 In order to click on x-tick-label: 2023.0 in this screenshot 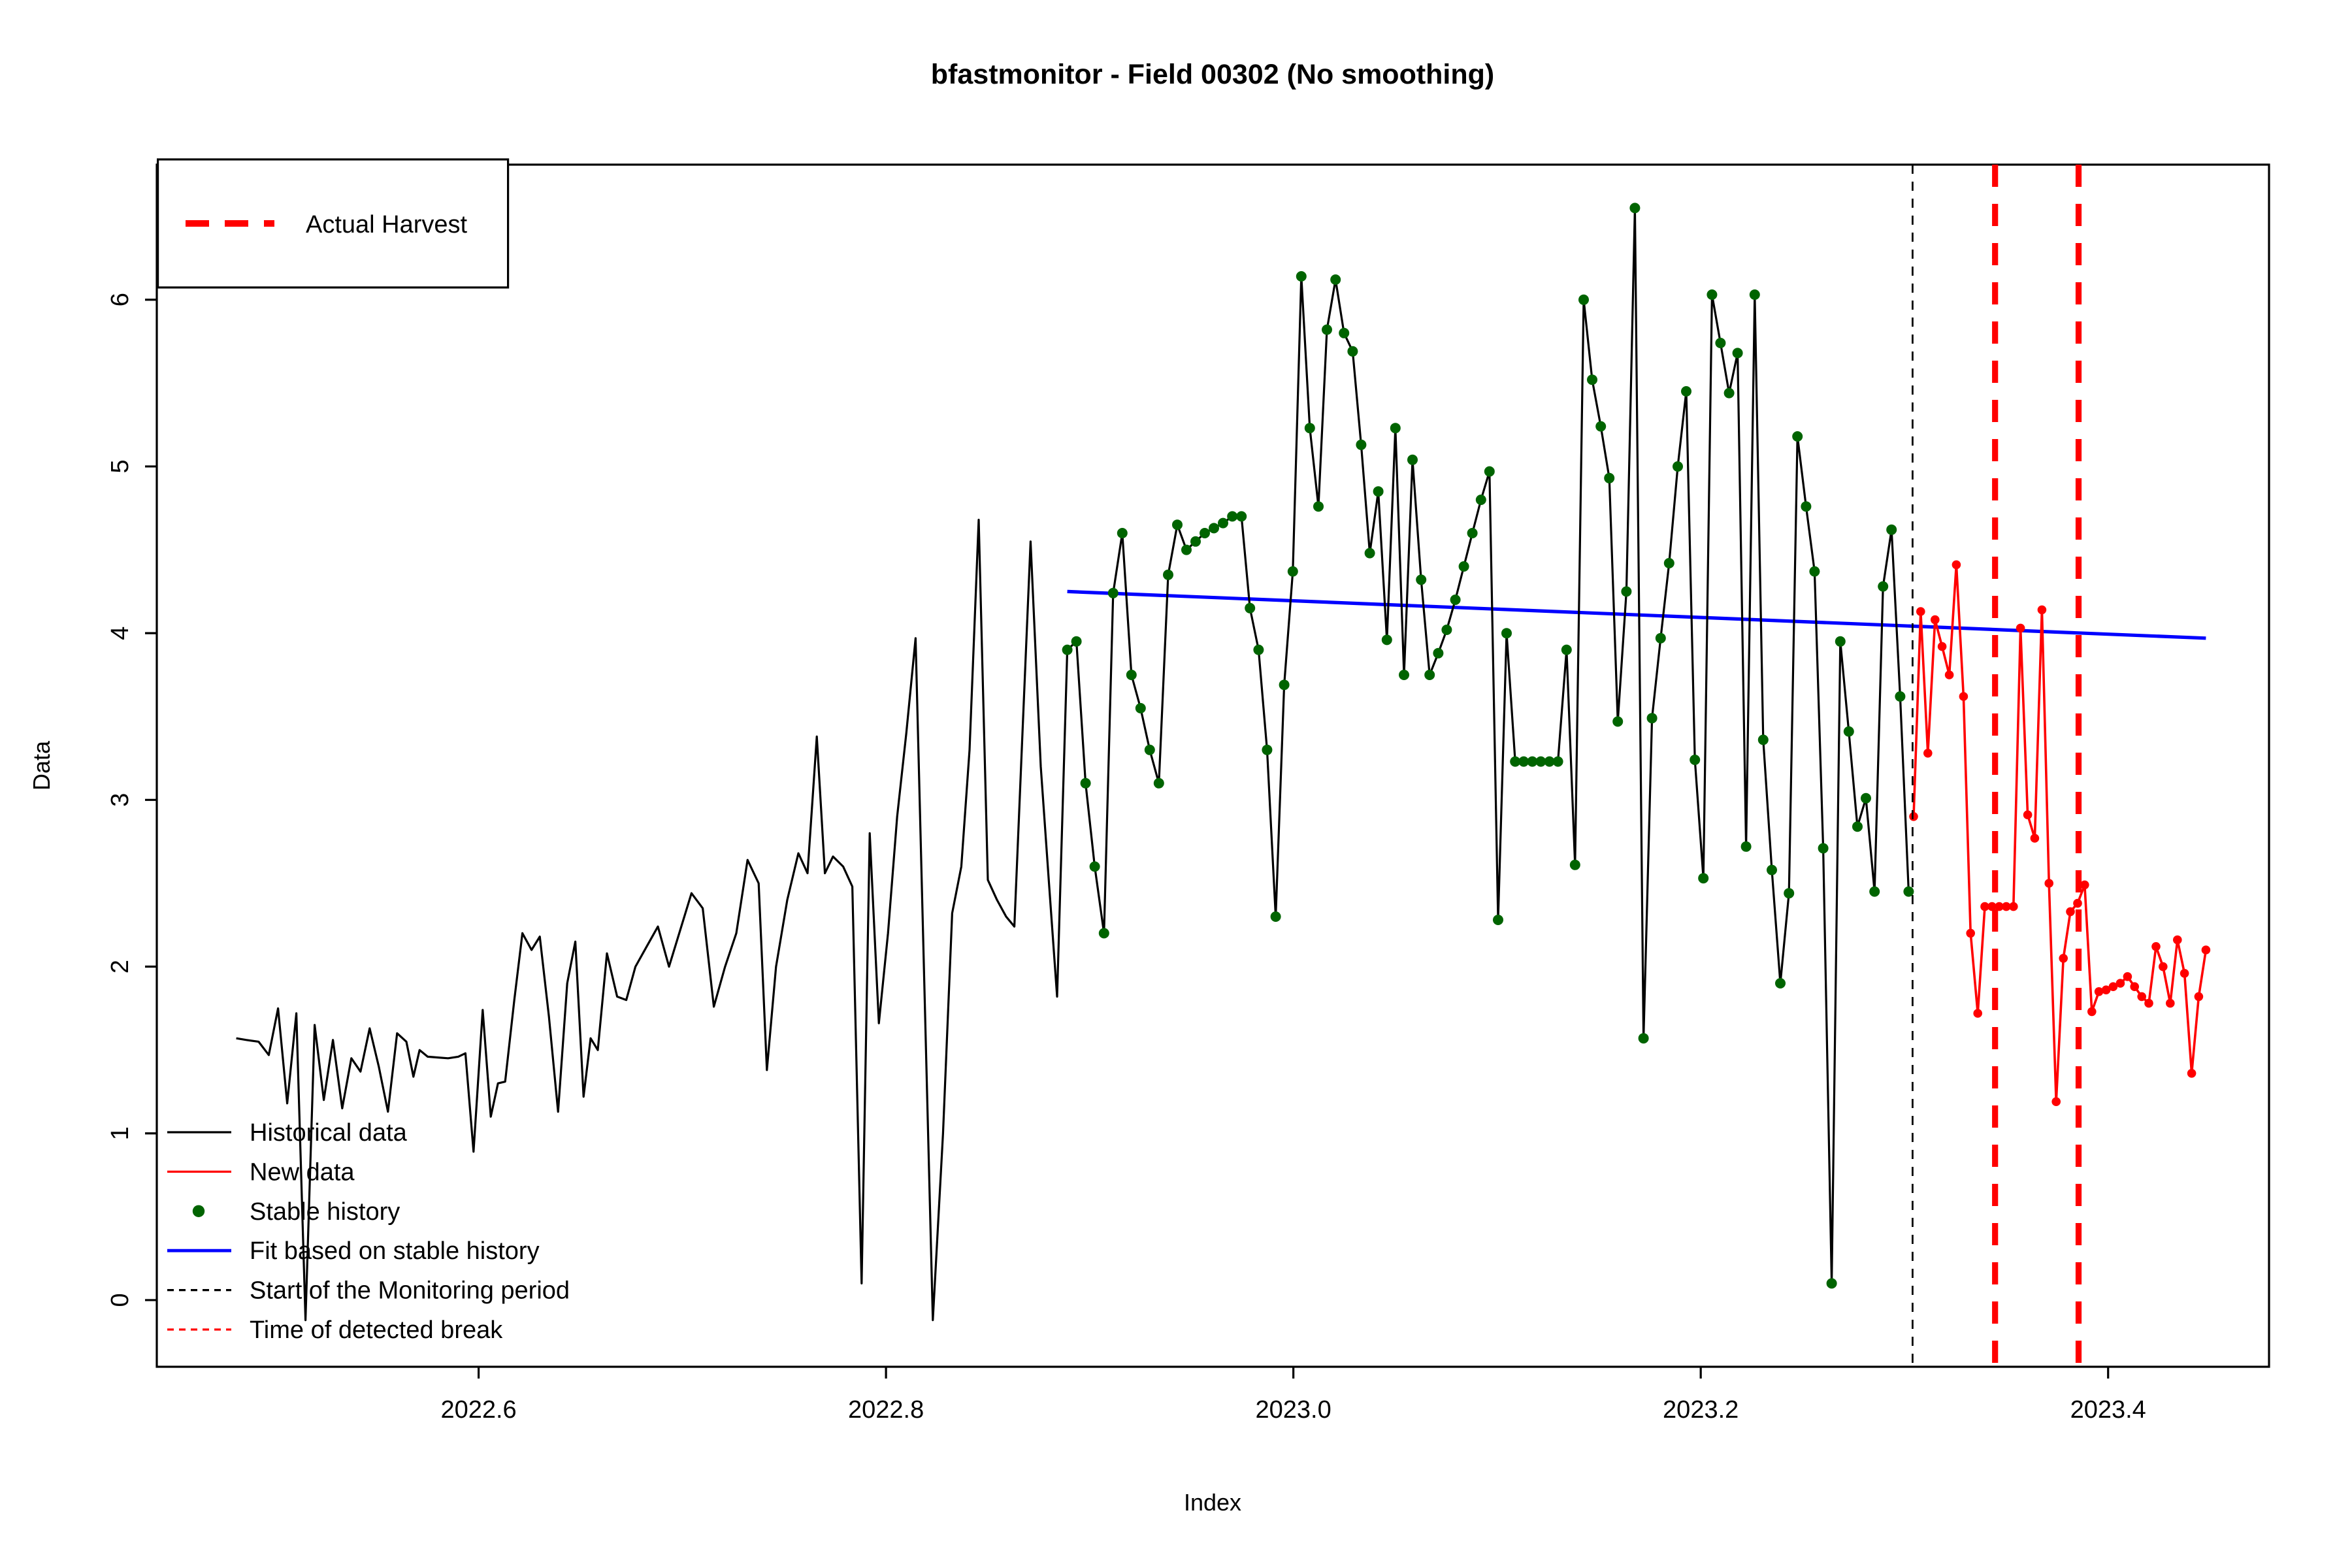, I will do `click(1293, 1410)`.